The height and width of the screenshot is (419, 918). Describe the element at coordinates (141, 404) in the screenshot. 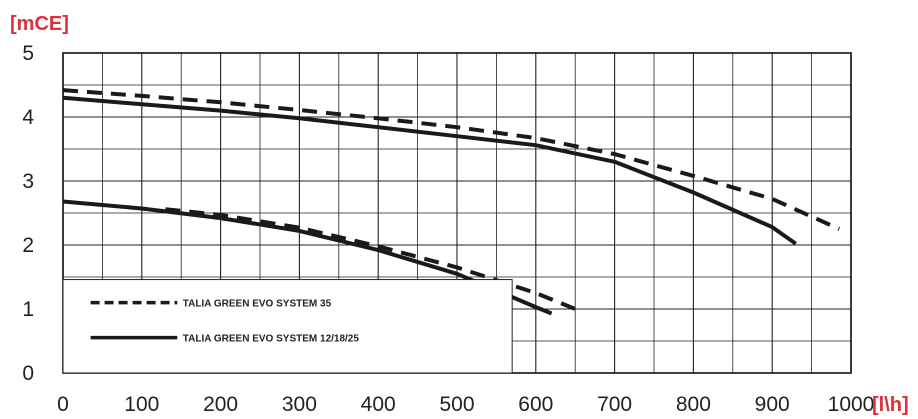

I see `x-tick-label: 100` at that location.